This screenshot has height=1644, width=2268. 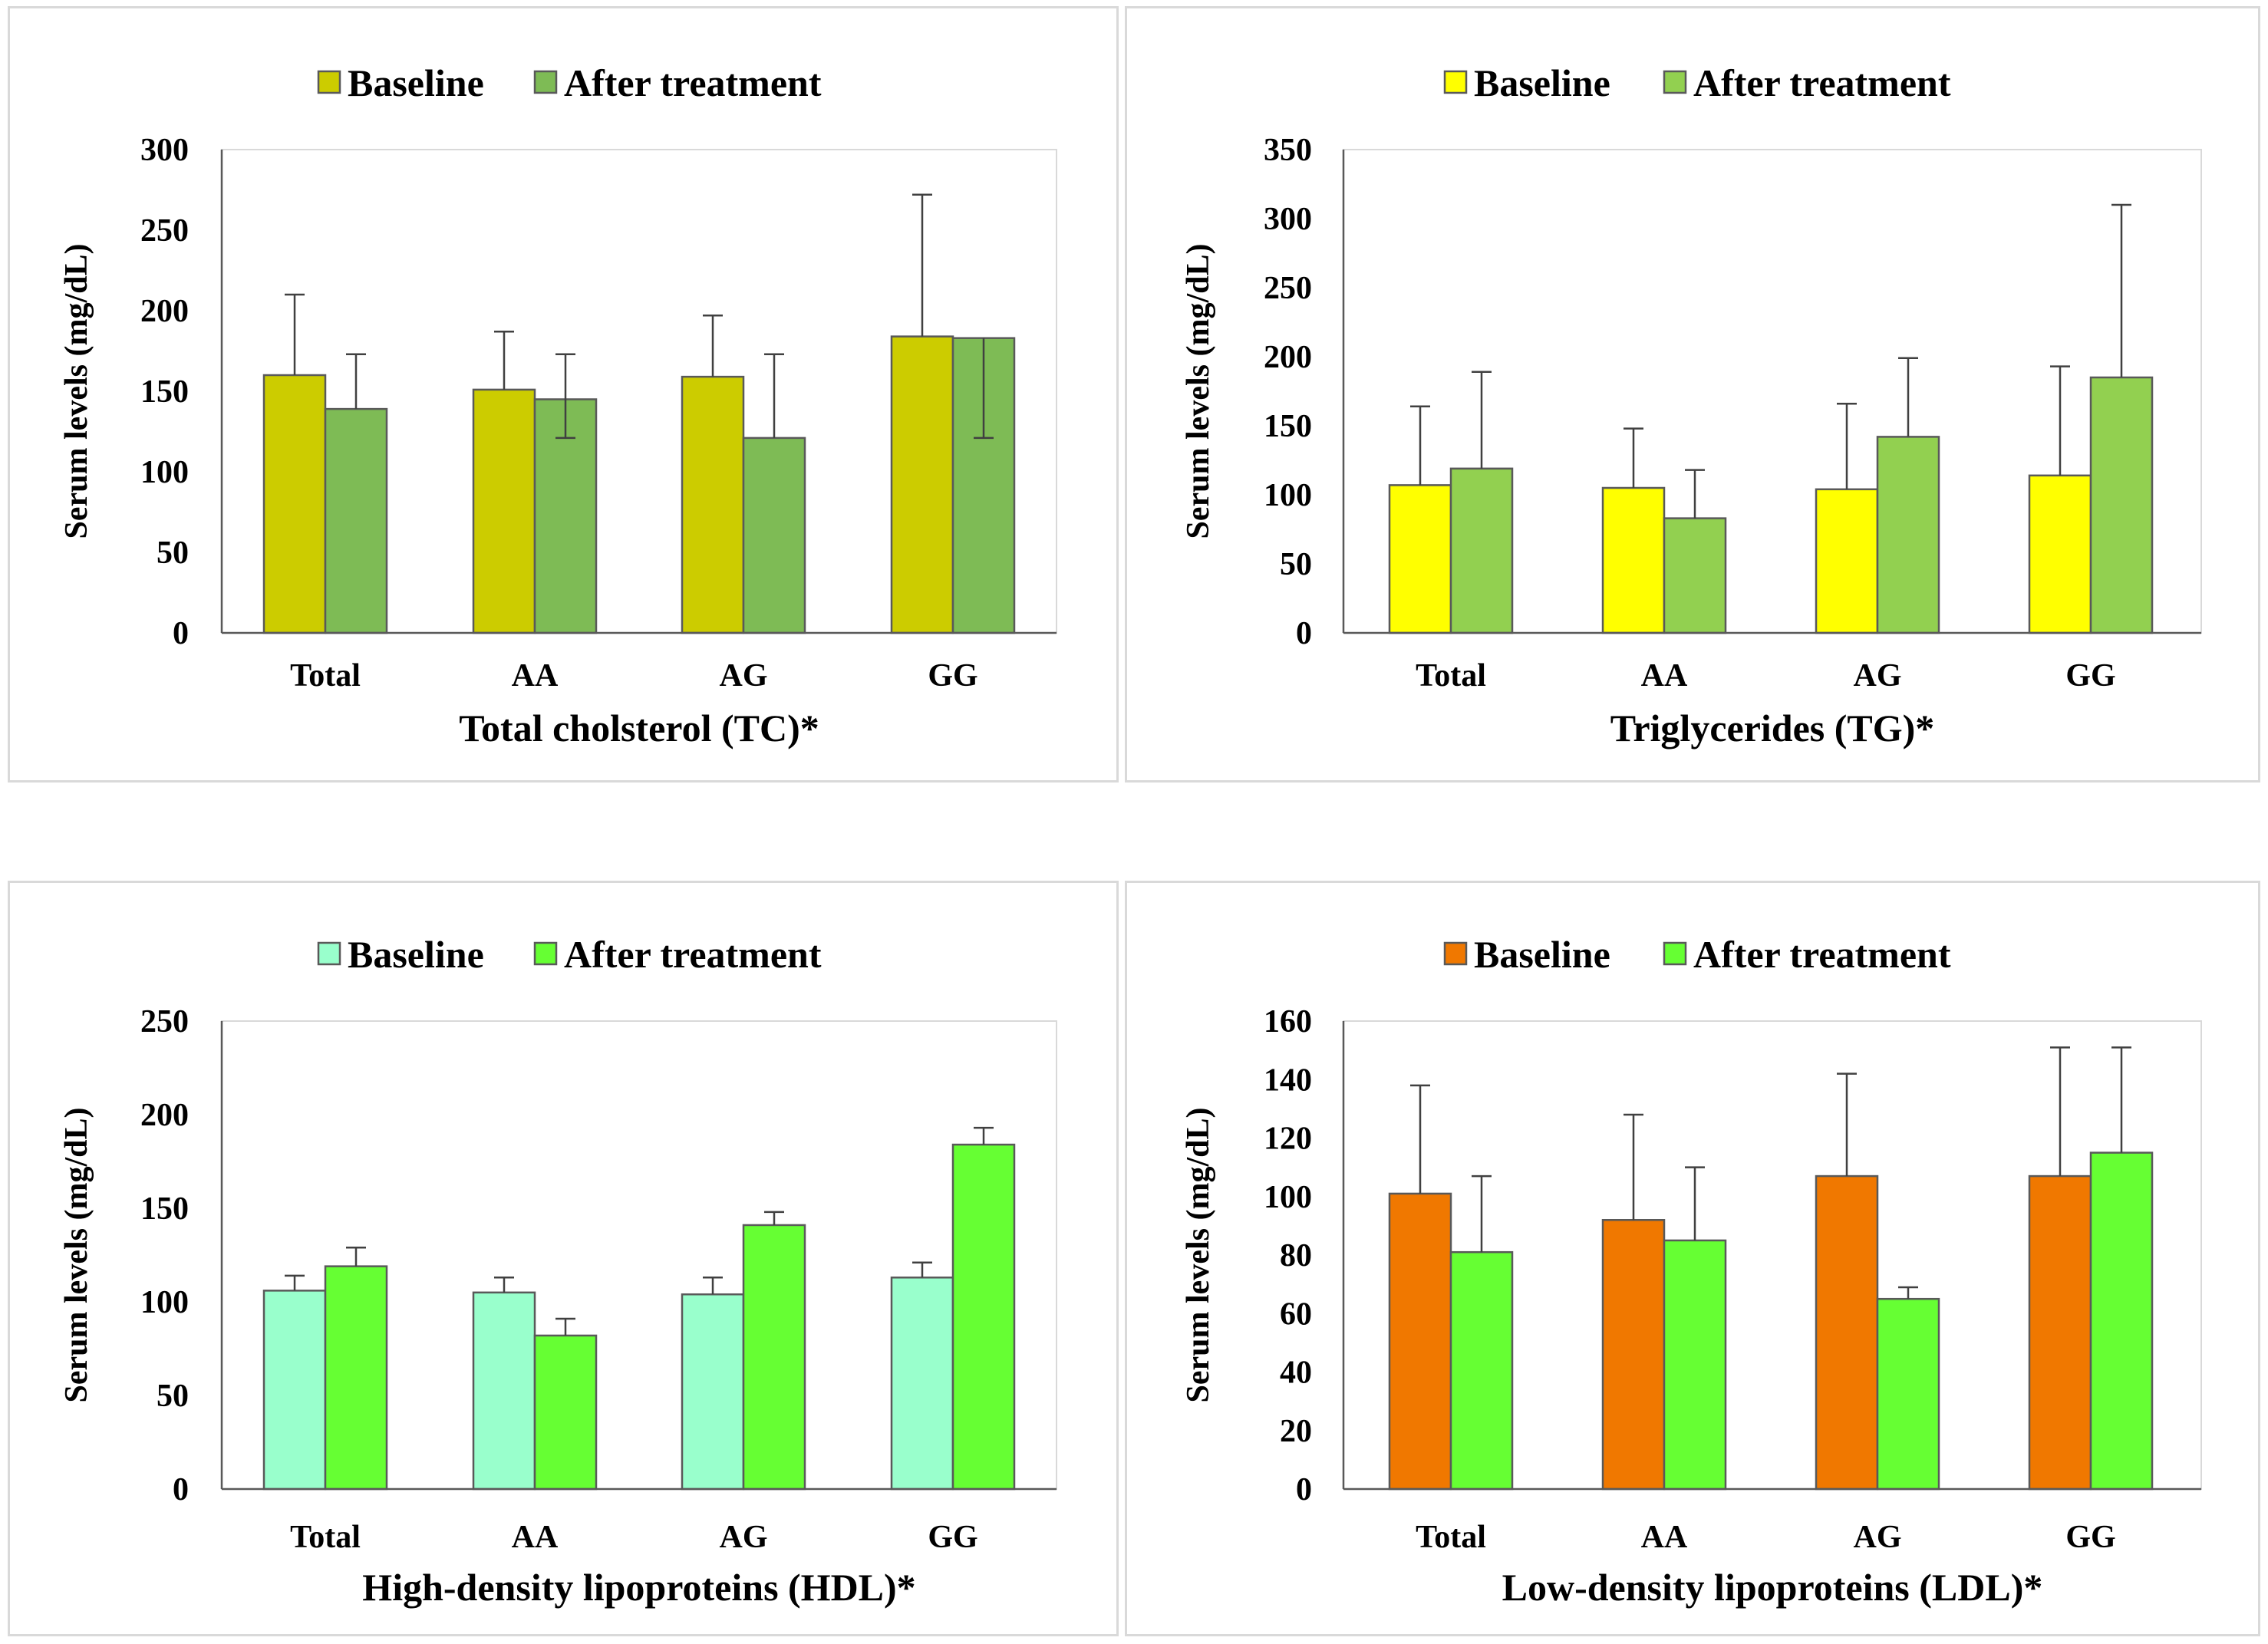 What do you see at coordinates (1288, 1021) in the screenshot?
I see `y-tick-label: 160` at bounding box center [1288, 1021].